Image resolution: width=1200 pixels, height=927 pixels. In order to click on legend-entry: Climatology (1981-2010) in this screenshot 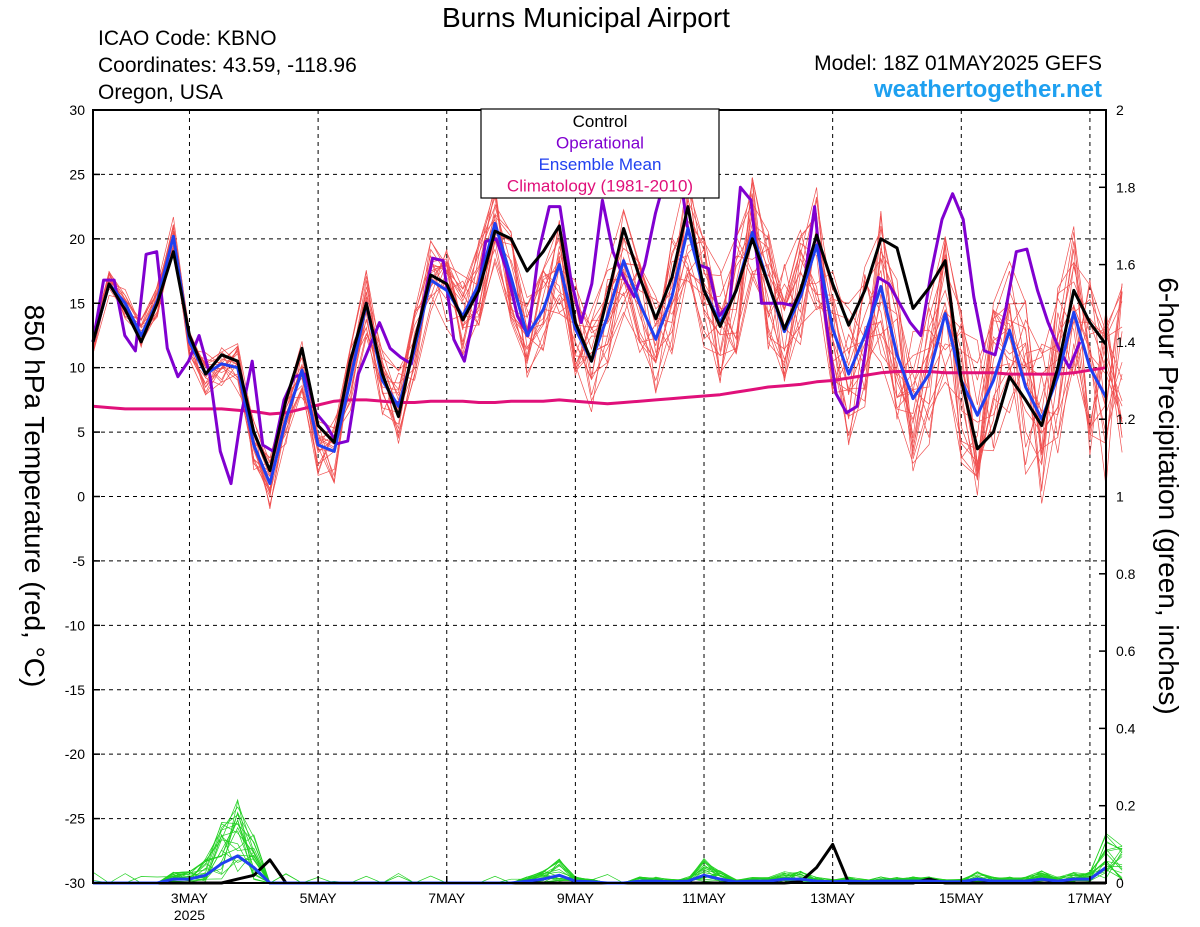, I will do `click(600, 186)`.